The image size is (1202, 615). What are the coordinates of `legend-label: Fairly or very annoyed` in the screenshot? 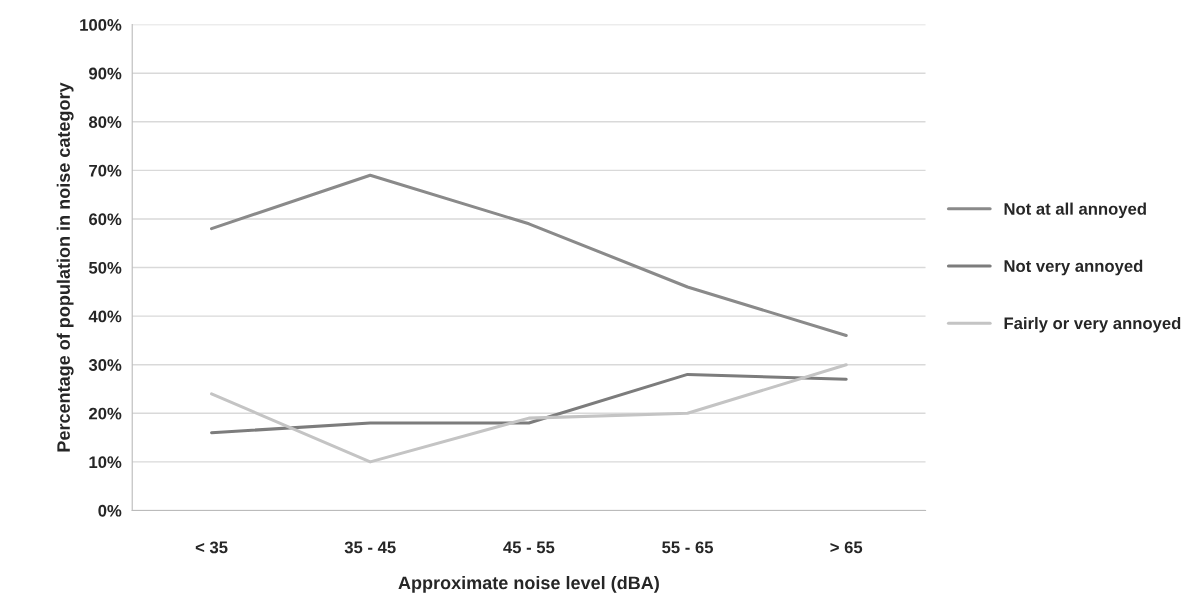 It's located at (1092, 324).